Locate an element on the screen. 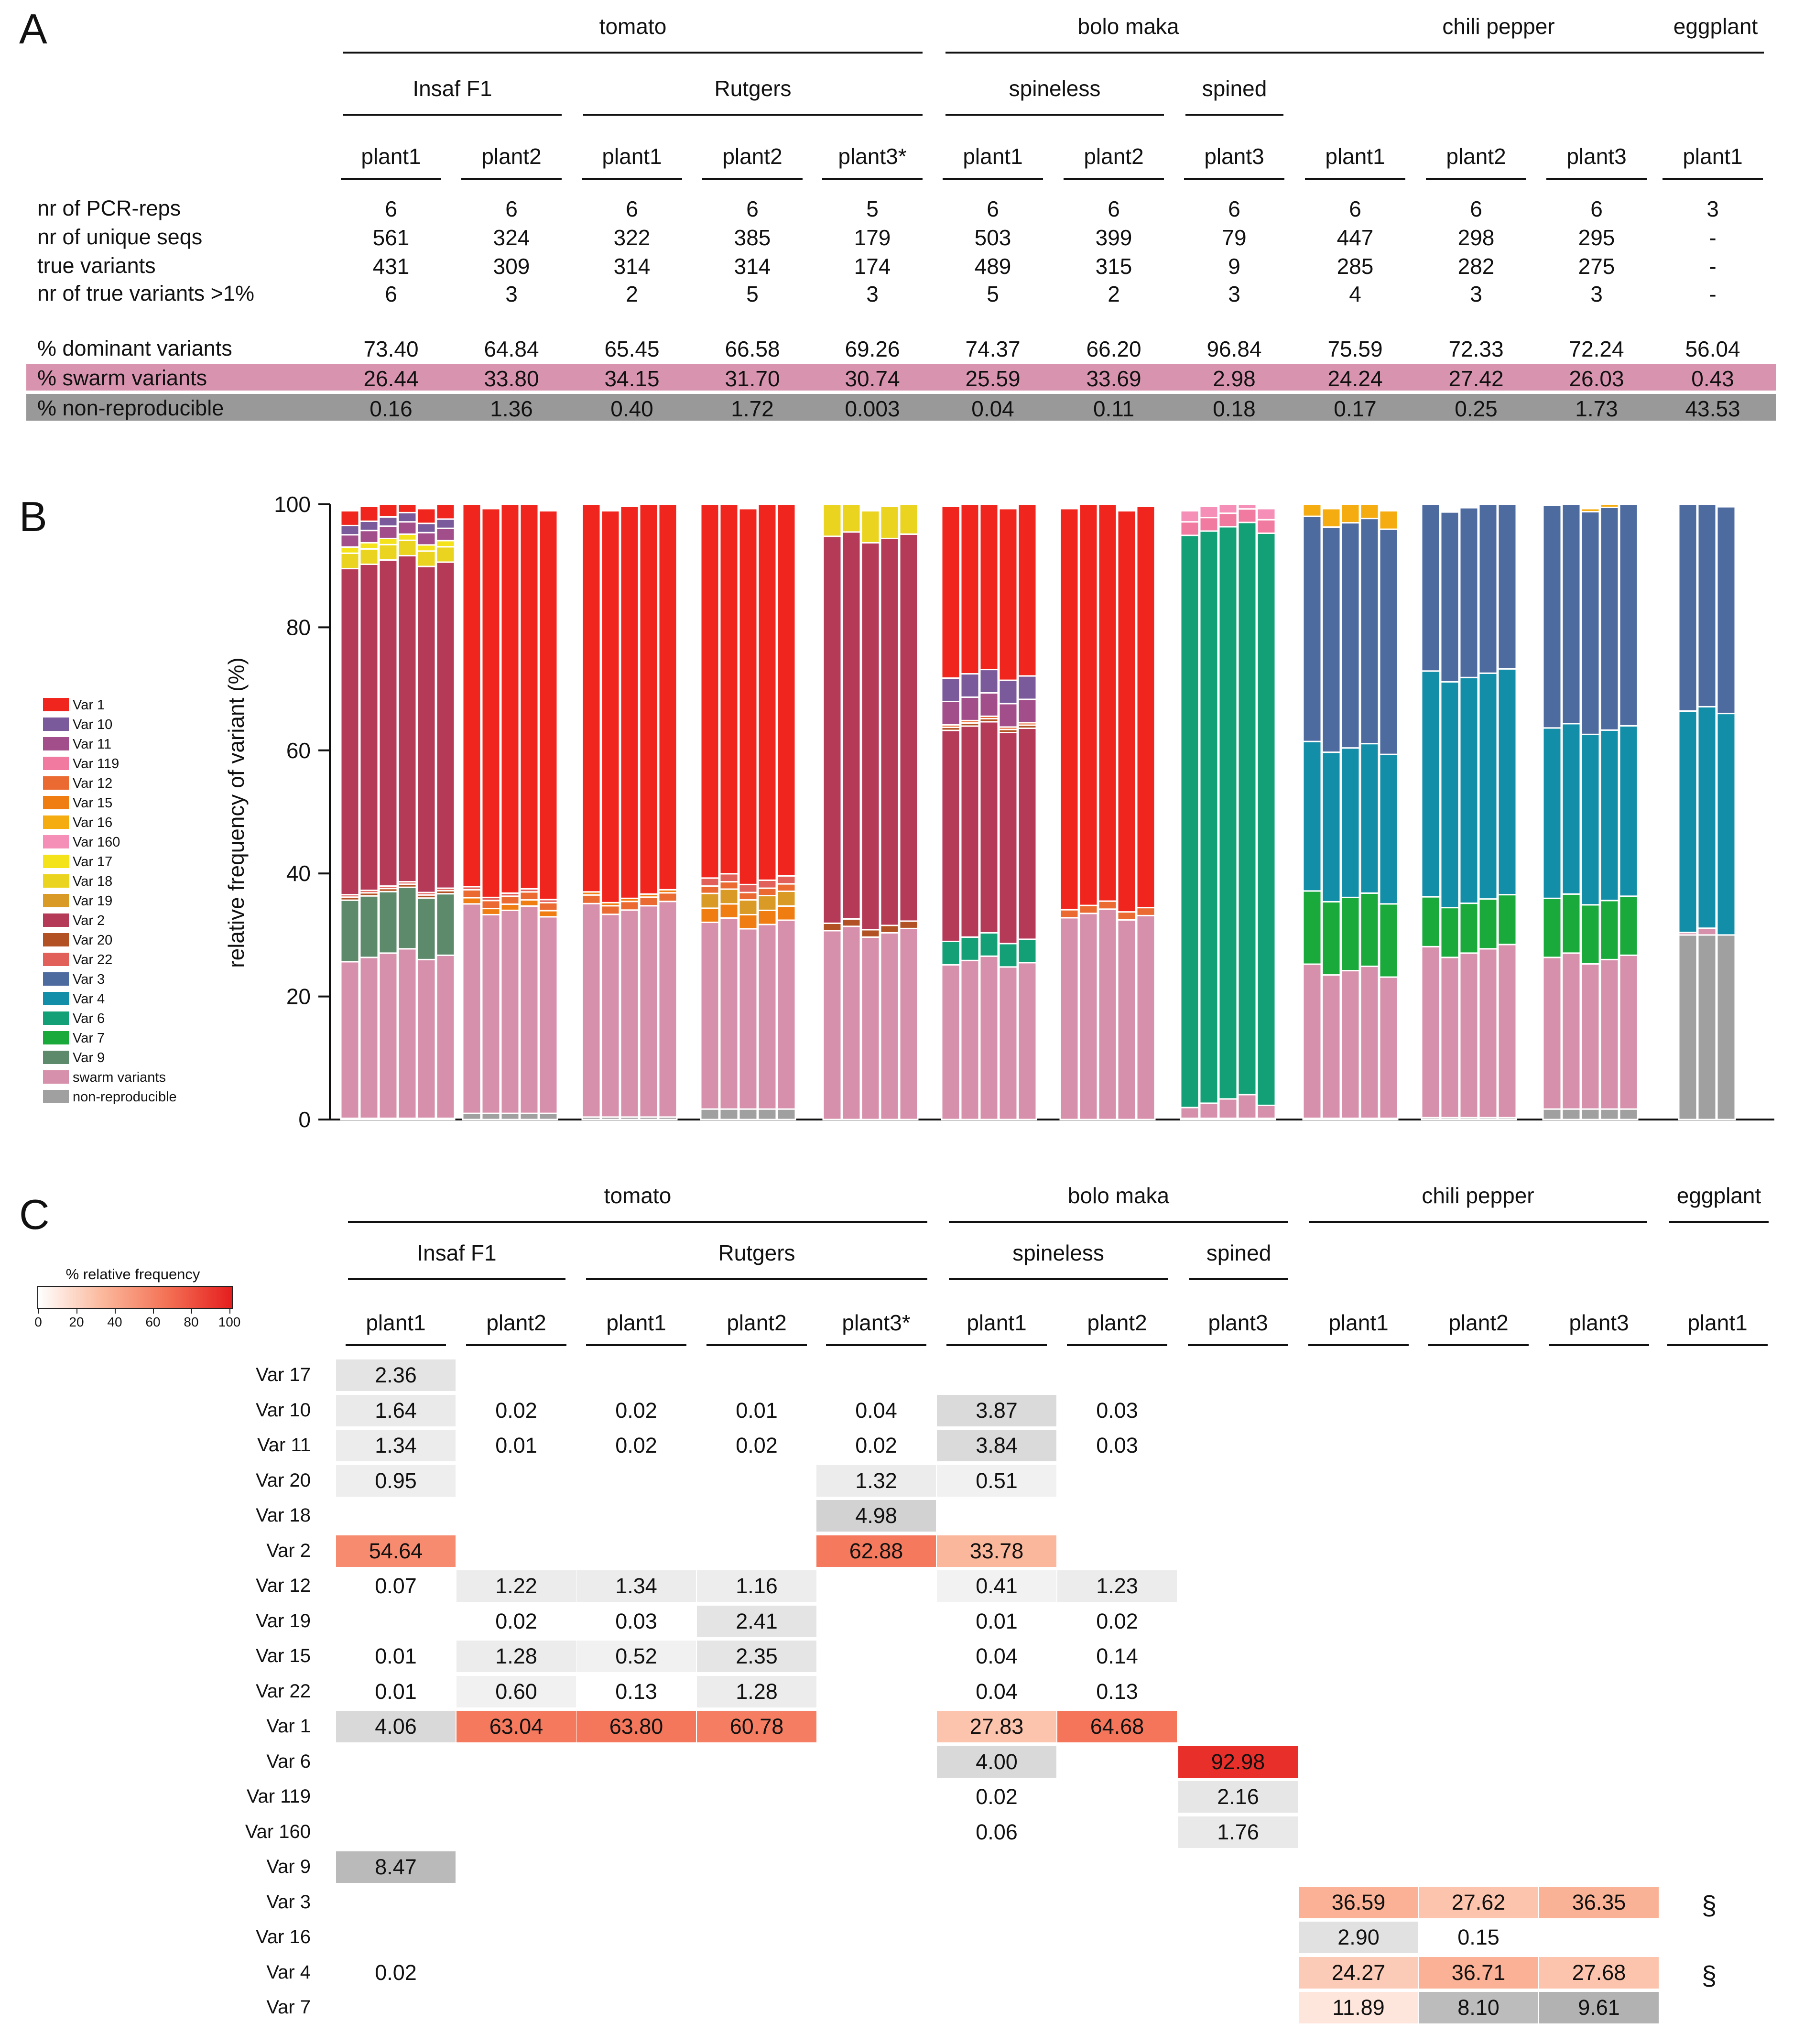 The width and height of the screenshot is (1793, 2044). heatmap-row-label: Var 17 is located at coordinates (283, 1374).